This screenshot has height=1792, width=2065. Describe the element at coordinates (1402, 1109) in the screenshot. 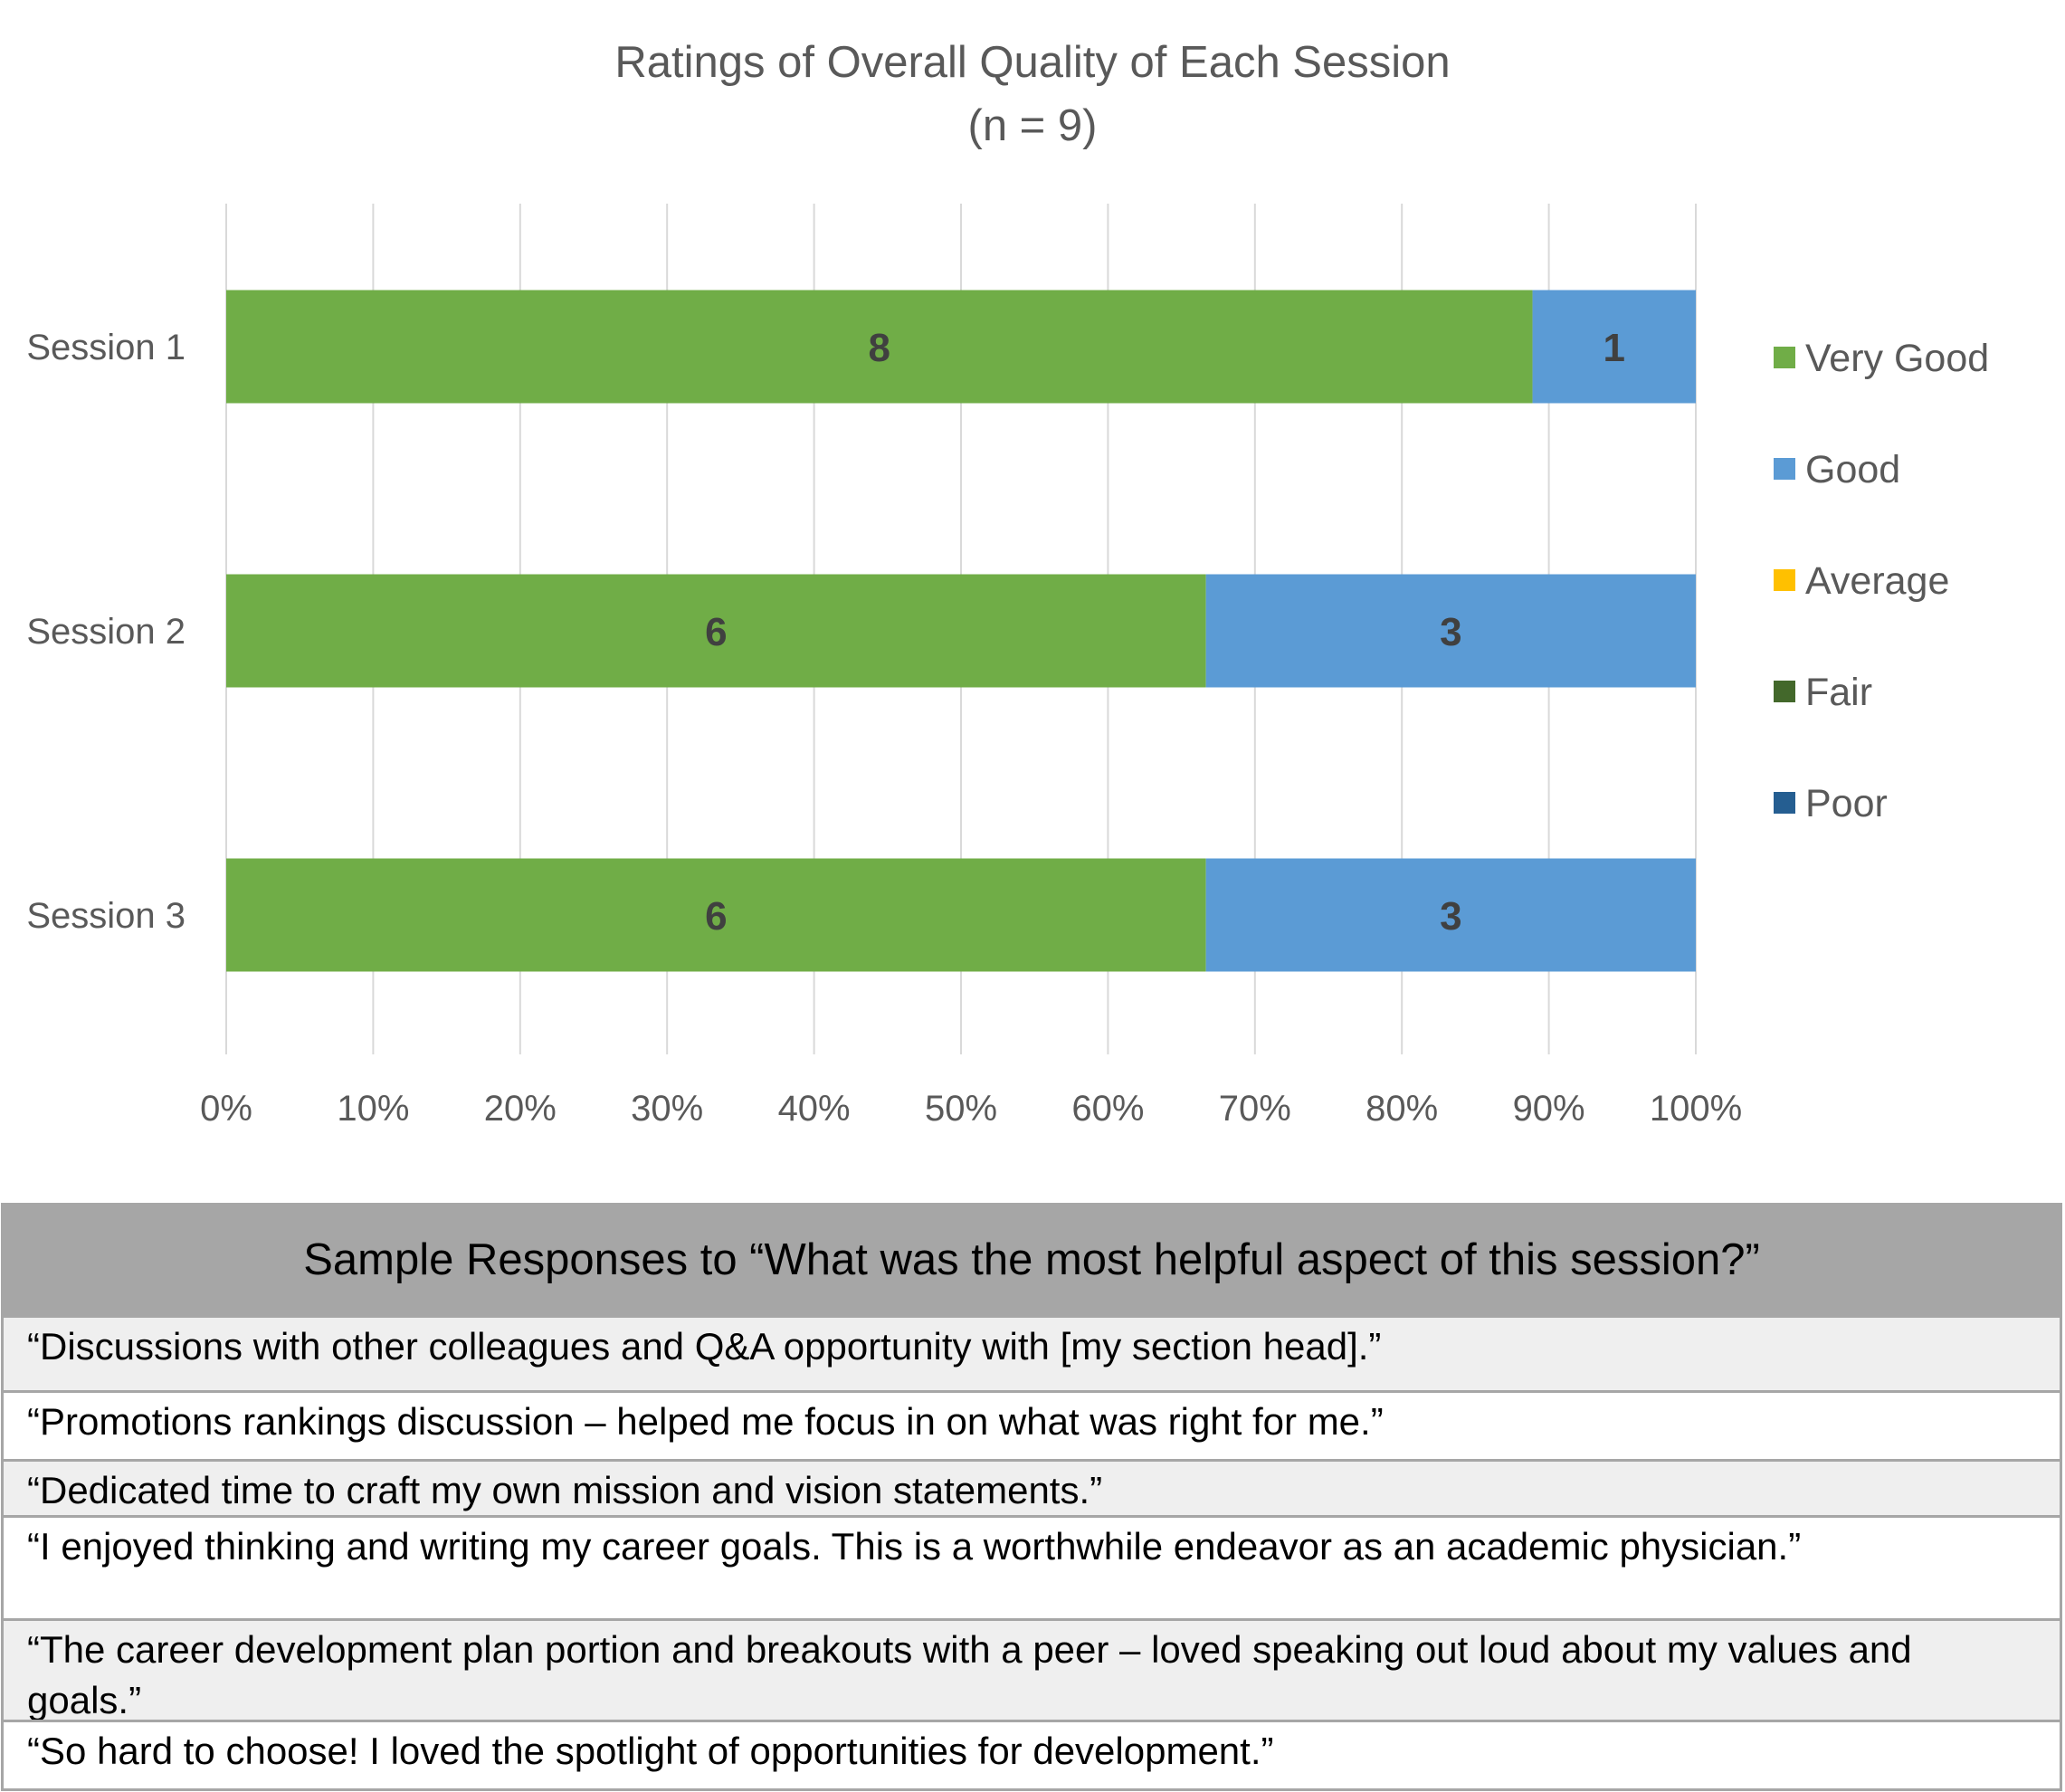

I see `x-tick-label: 80%` at that location.